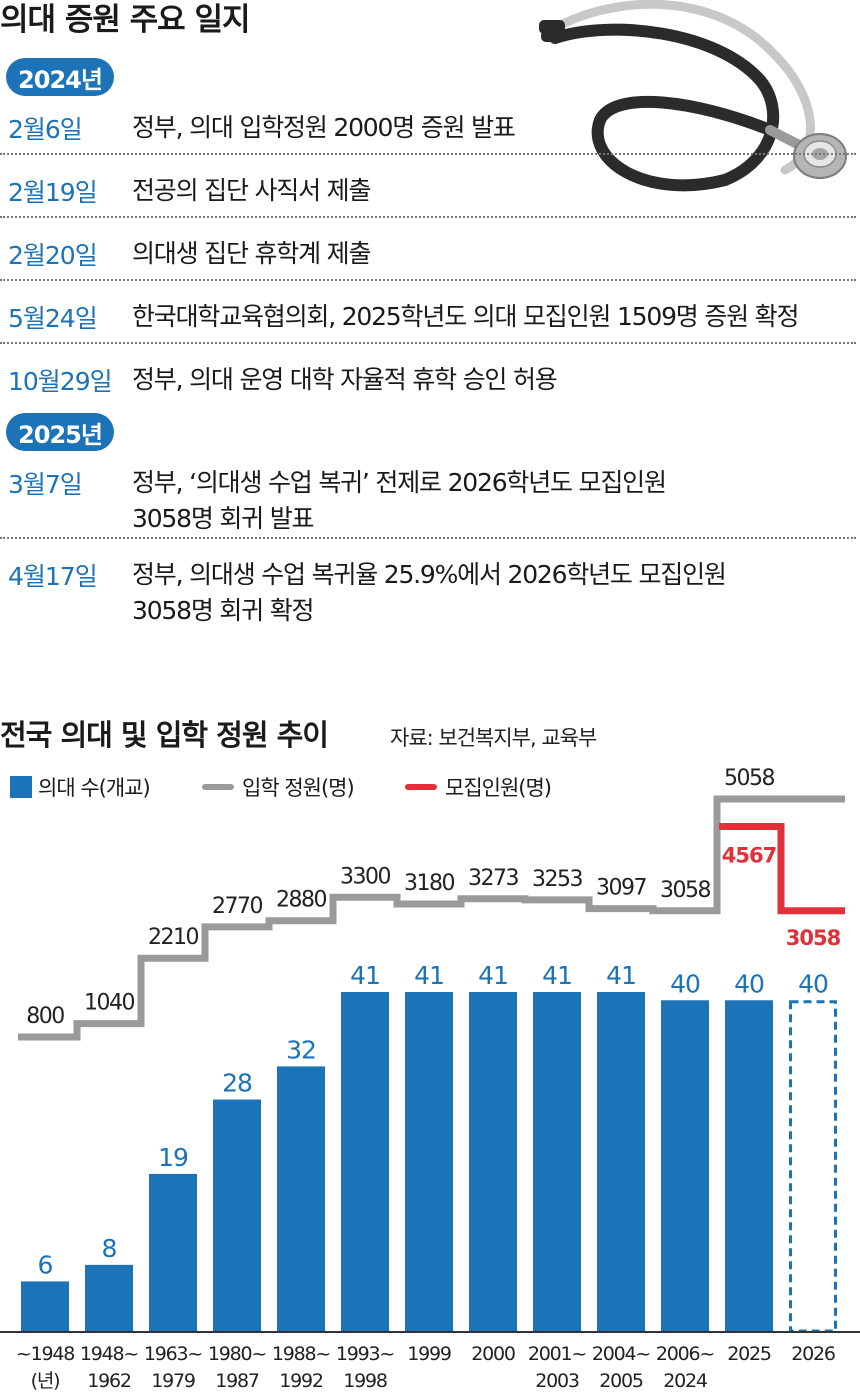 The width and height of the screenshot is (860, 1393). Describe the element at coordinates (365, 876) in the screenshot. I see `quota-value-label: 3300` at that location.